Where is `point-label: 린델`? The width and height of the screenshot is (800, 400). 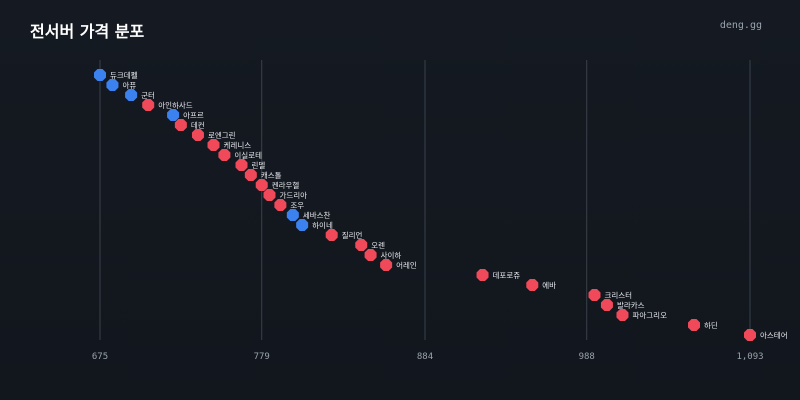 point-label: 린델 is located at coordinates (259, 165).